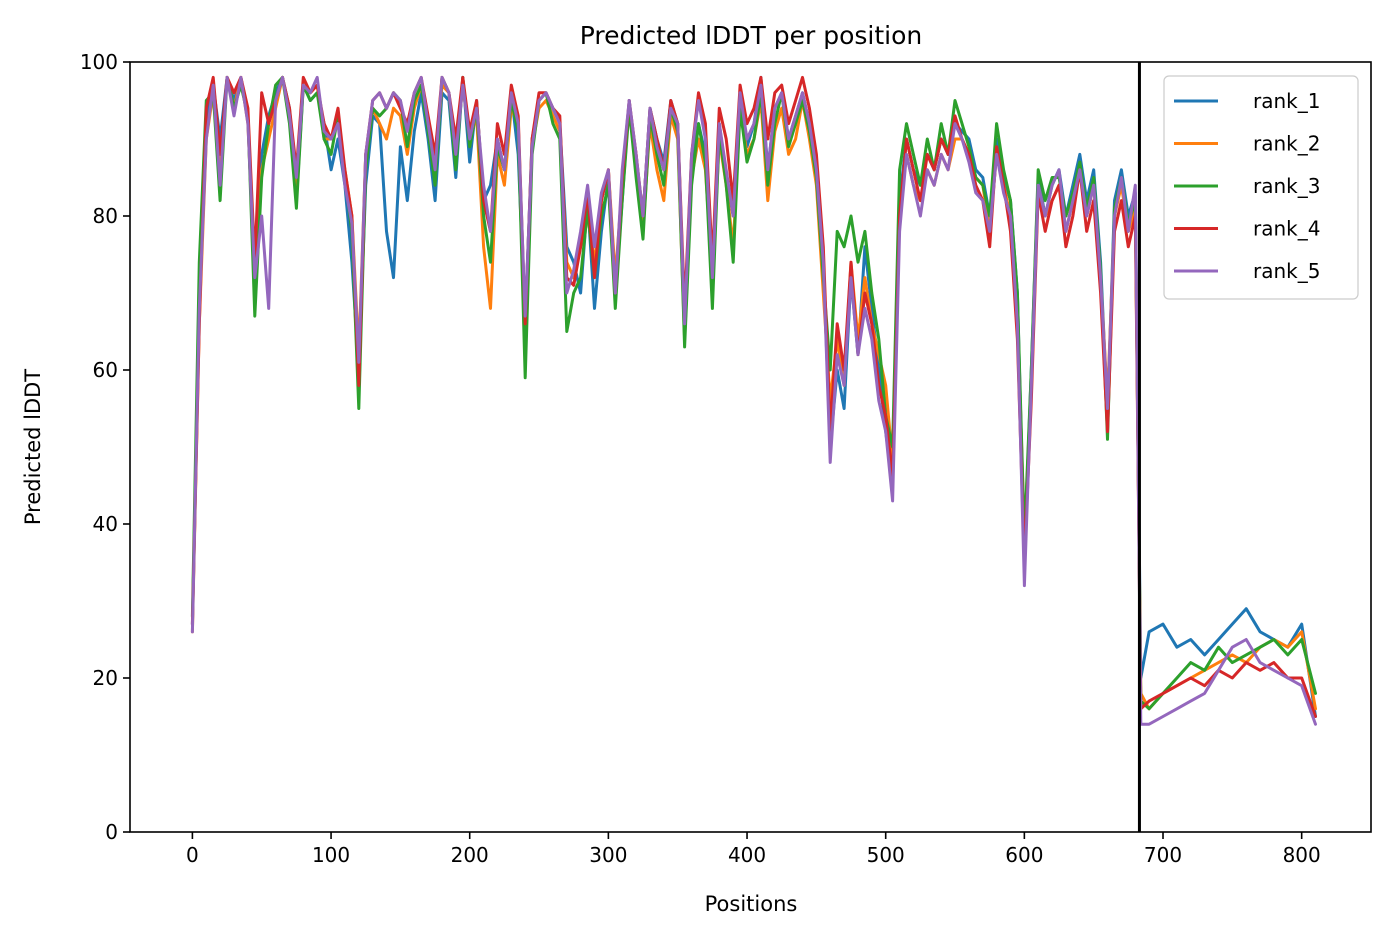 This screenshot has width=1391, height=939. I want to click on legend-label-rank_2: rank_2, so click(1286, 144).